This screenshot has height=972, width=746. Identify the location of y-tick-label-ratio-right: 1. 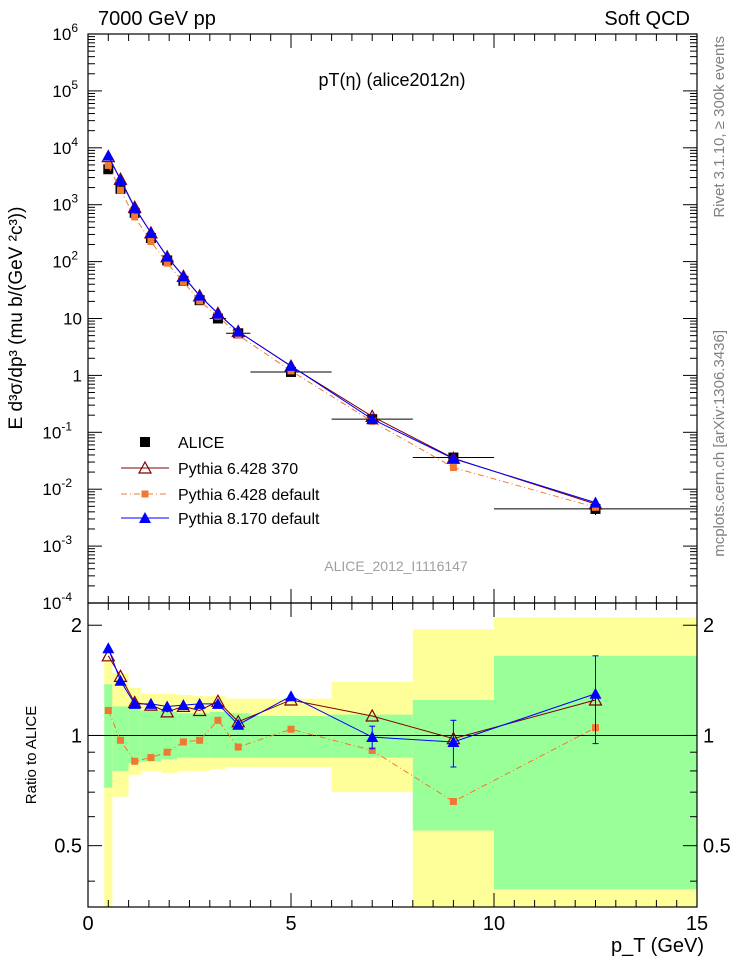
(708, 736).